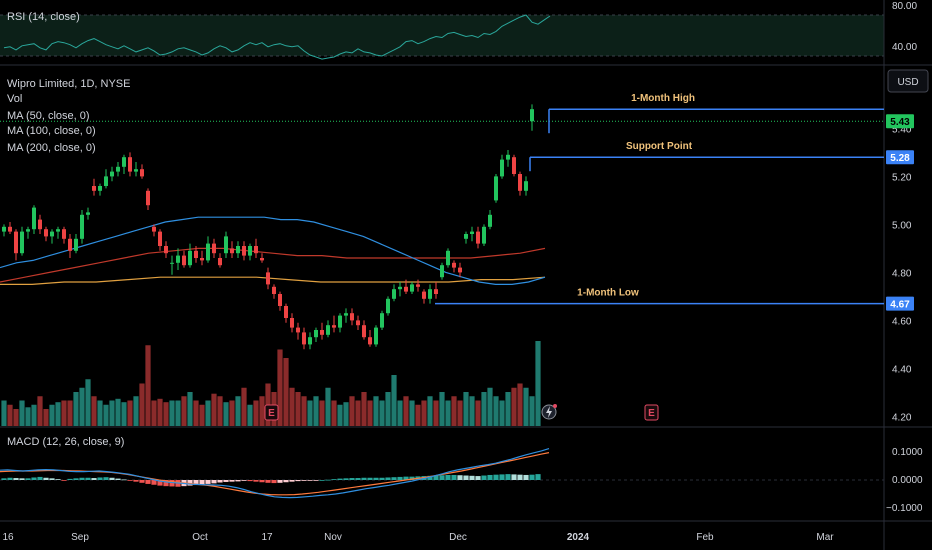 The height and width of the screenshot is (550, 932). I want to click on legend-ma100: MA (100, close, 0), so click(51, 131).